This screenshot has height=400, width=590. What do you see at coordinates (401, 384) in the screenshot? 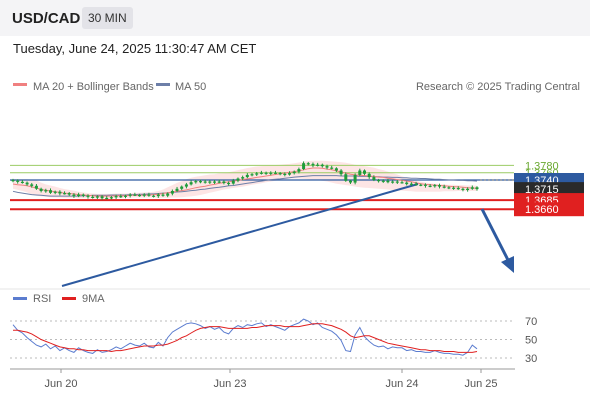
I see `x-tick-label: Jun 24` at bounding box center [401, 384].